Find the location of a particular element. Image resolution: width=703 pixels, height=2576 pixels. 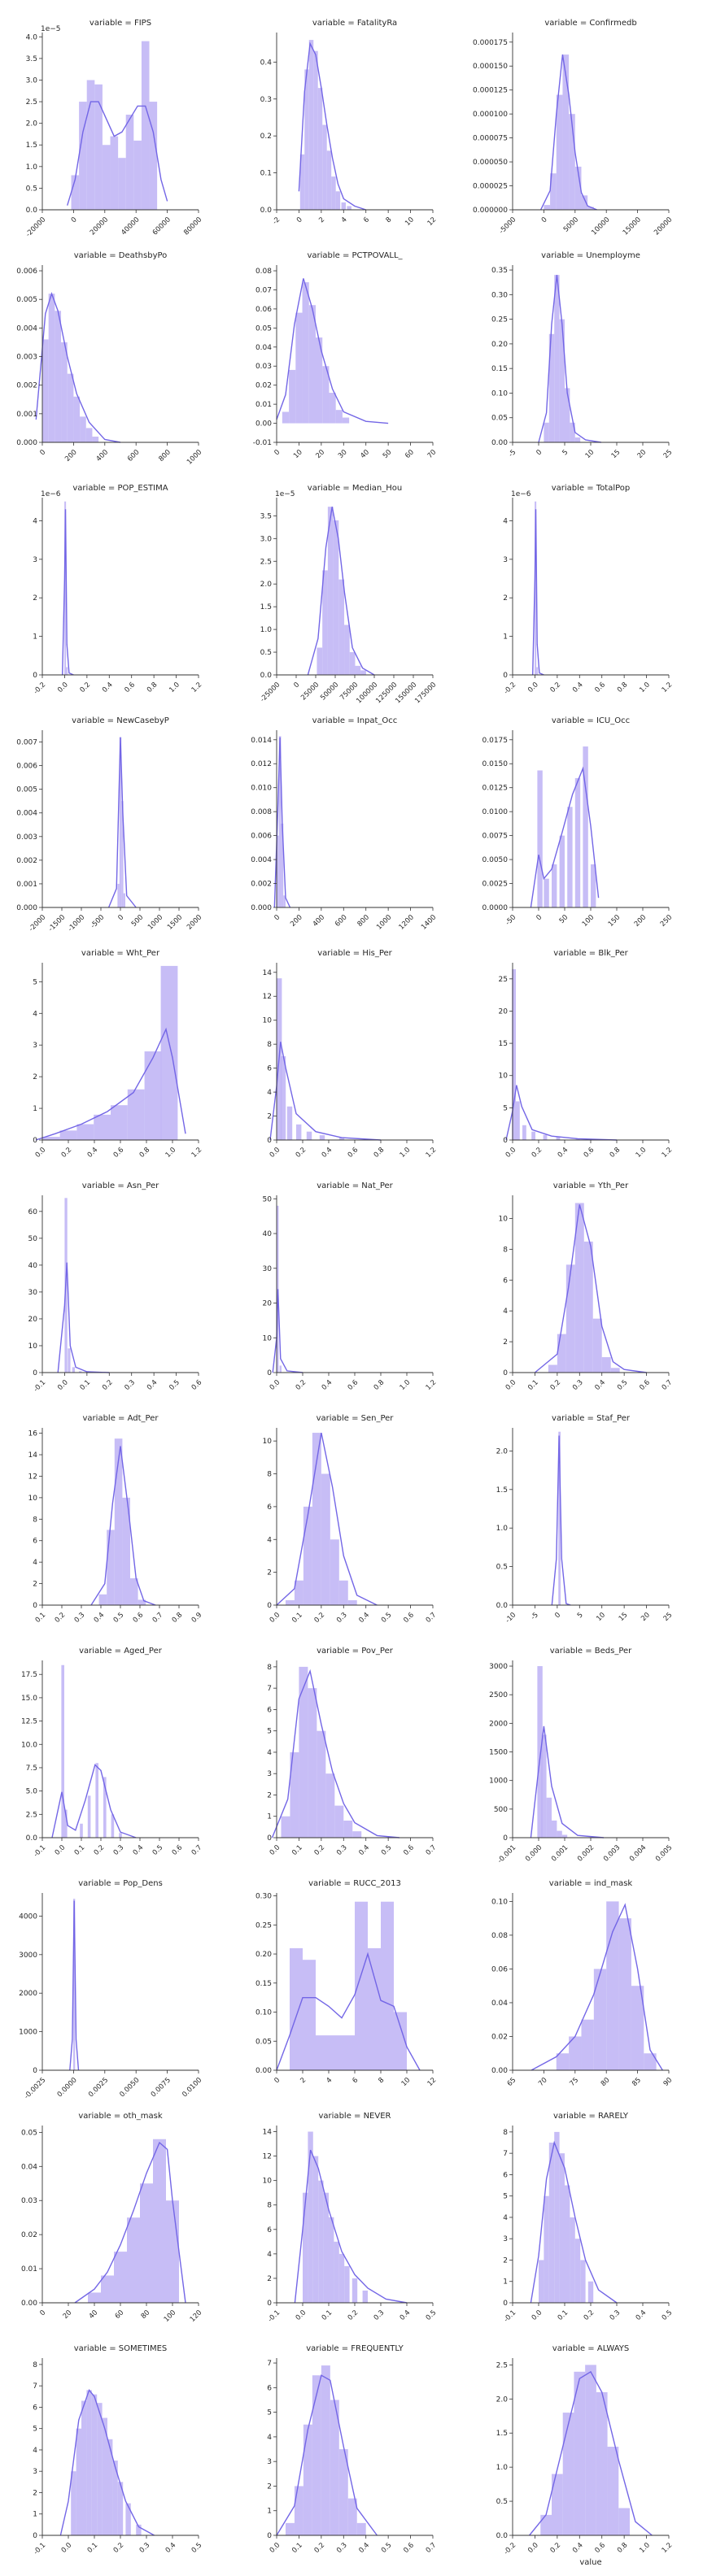

x-tick-label: 10 is located at coordinates (590, 454).